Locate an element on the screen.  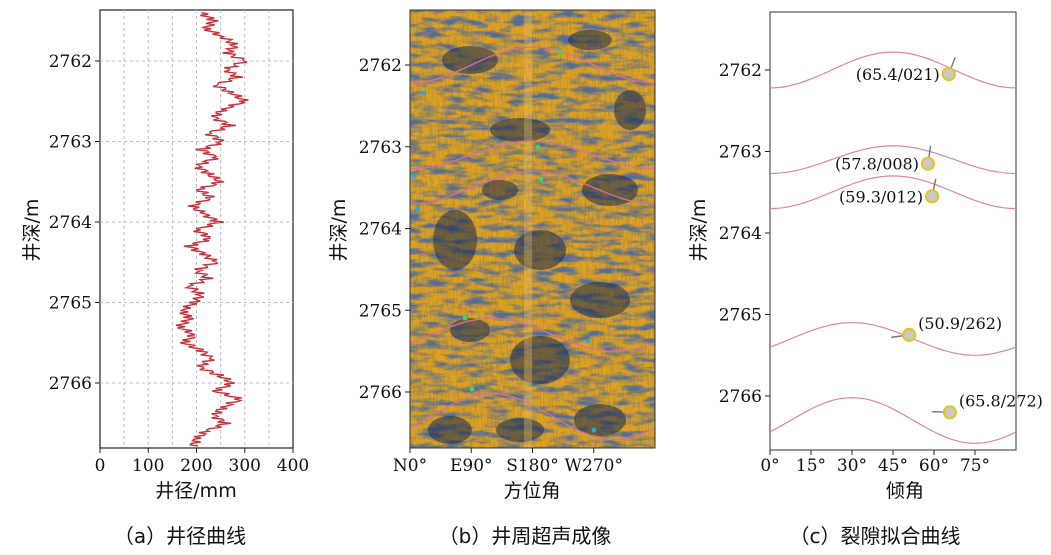
caliper-x-axis-label: 井径/mm is located at coordinates (195, 491).